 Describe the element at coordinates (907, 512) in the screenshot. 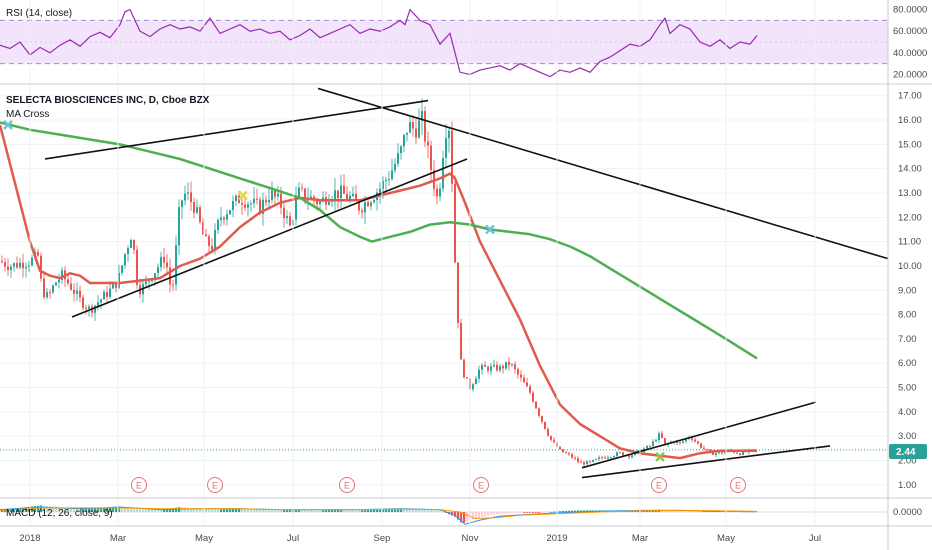

I see `macd-tick-label: 0.0000` at that location.